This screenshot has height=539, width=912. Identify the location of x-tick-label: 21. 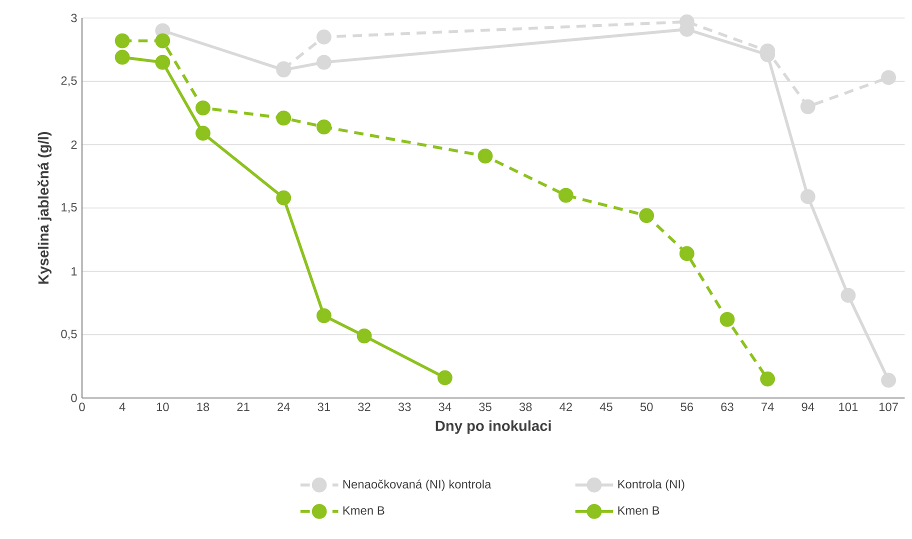
(243, 407).